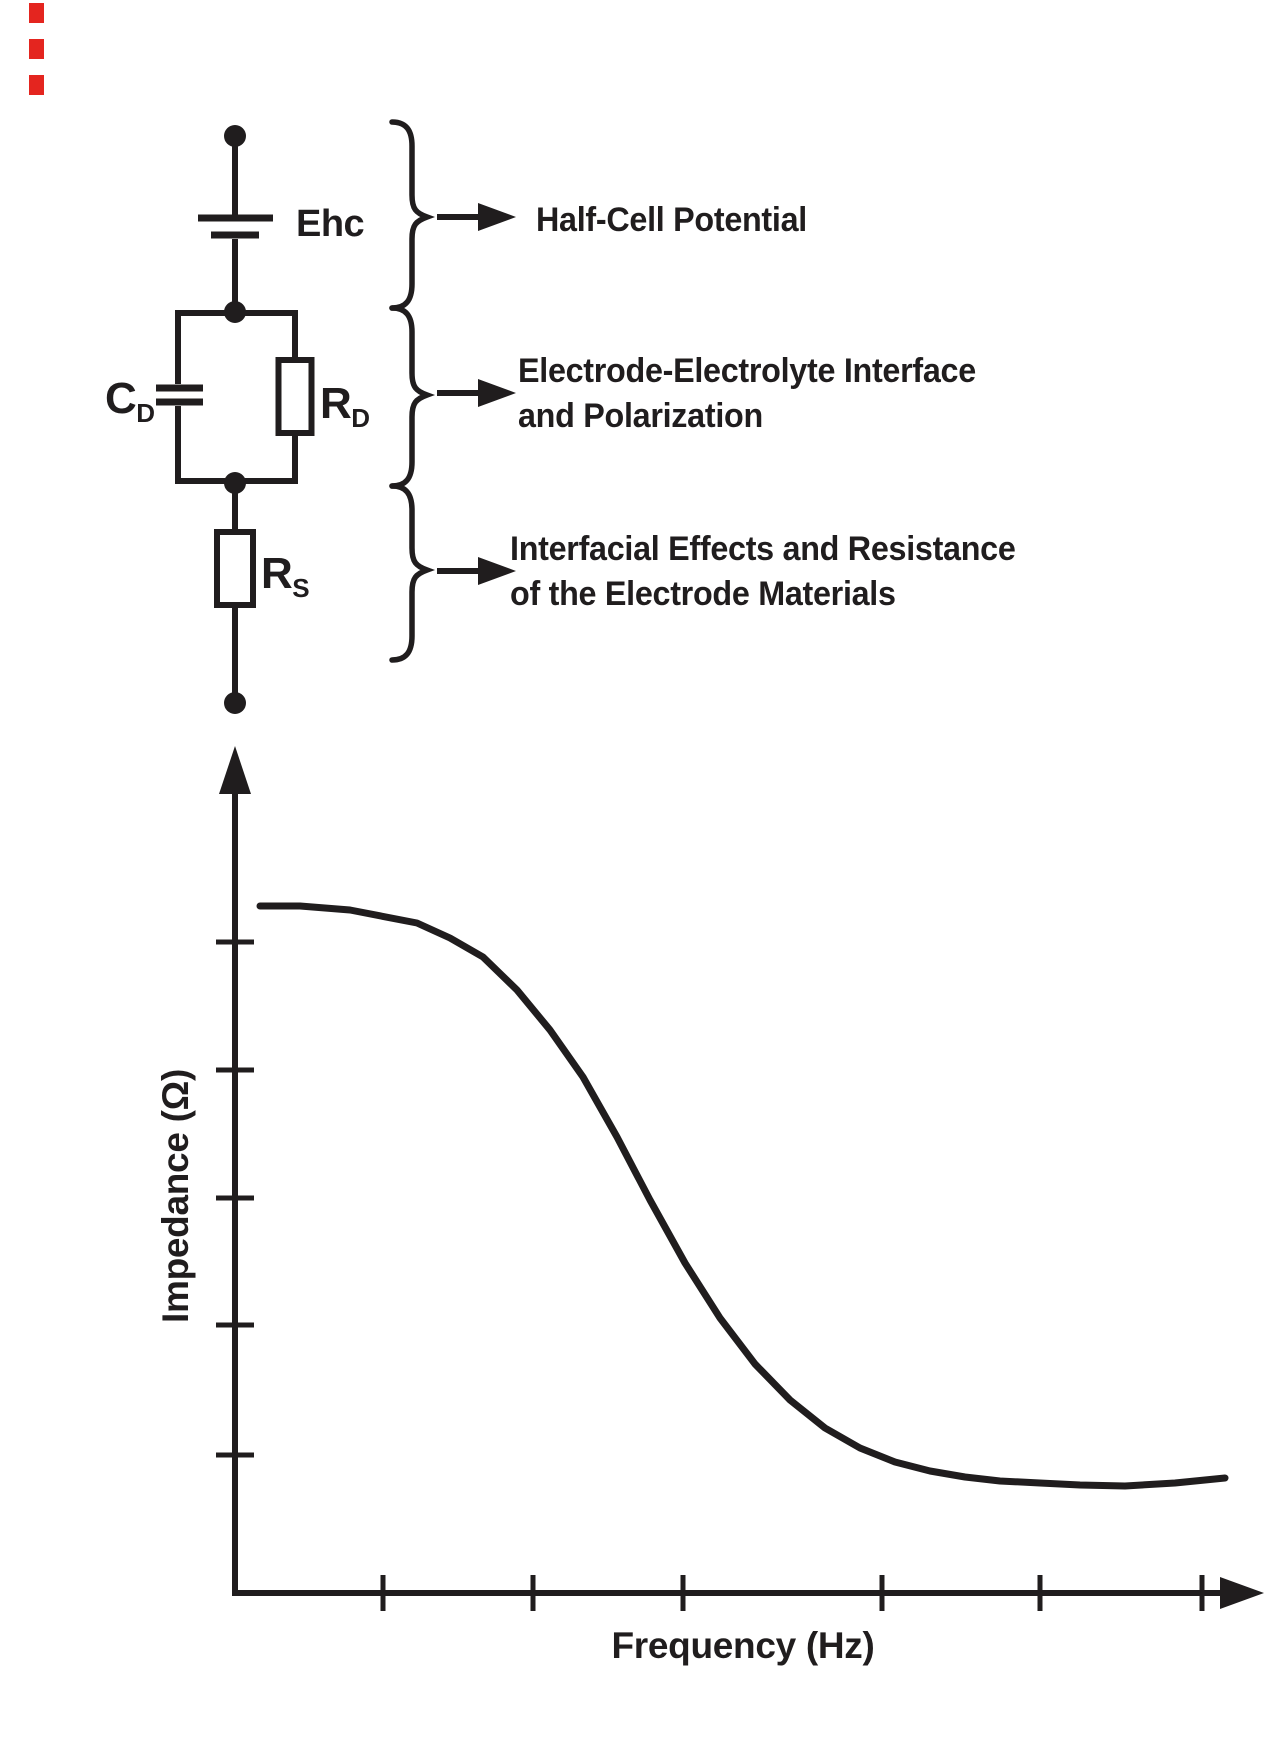 The height and width of the screenshot is (1754, 1280). Describe the element at coordinates (497, 393) in the screenshot. I see `arrow-head-interface-icon` at that location.